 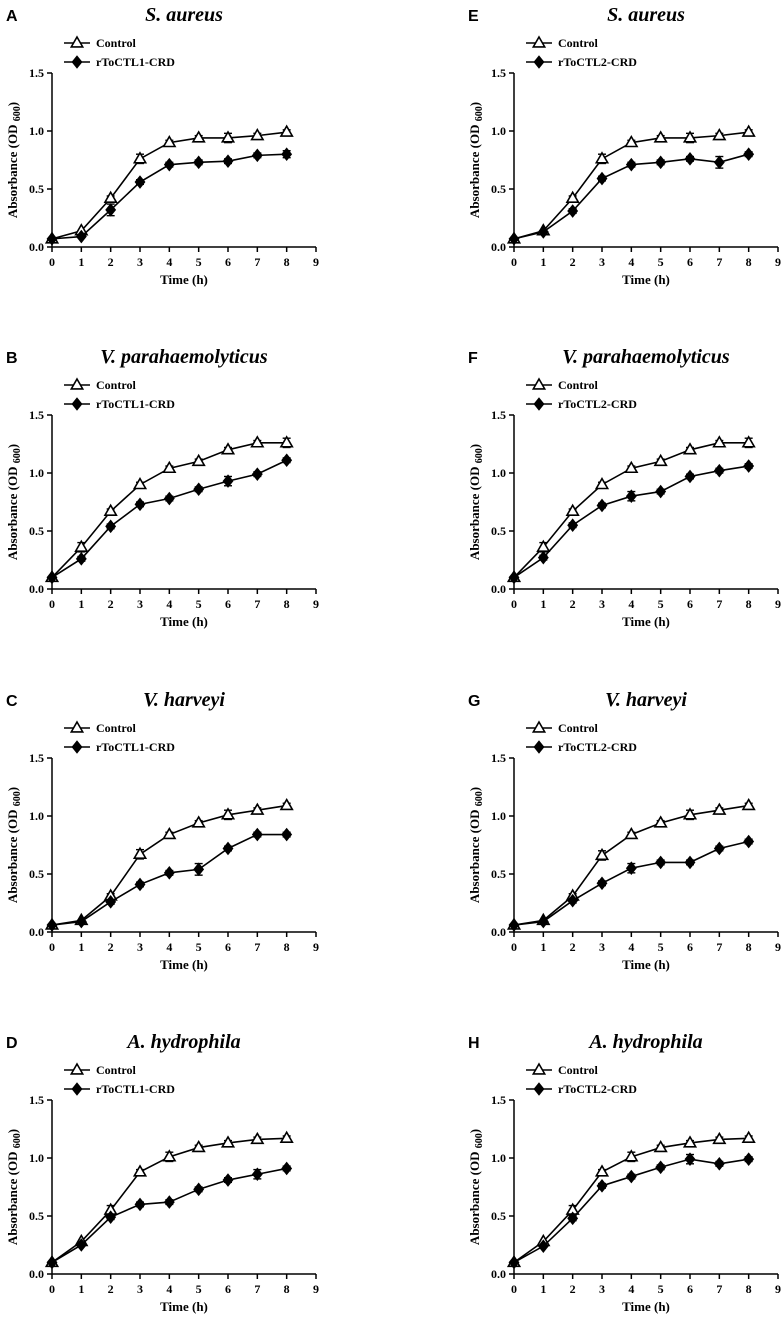 What do you see at coordinates (498, 932) in the screenshot?
I see `y-tick-label: 0.0` at bounding box center [498, 932].